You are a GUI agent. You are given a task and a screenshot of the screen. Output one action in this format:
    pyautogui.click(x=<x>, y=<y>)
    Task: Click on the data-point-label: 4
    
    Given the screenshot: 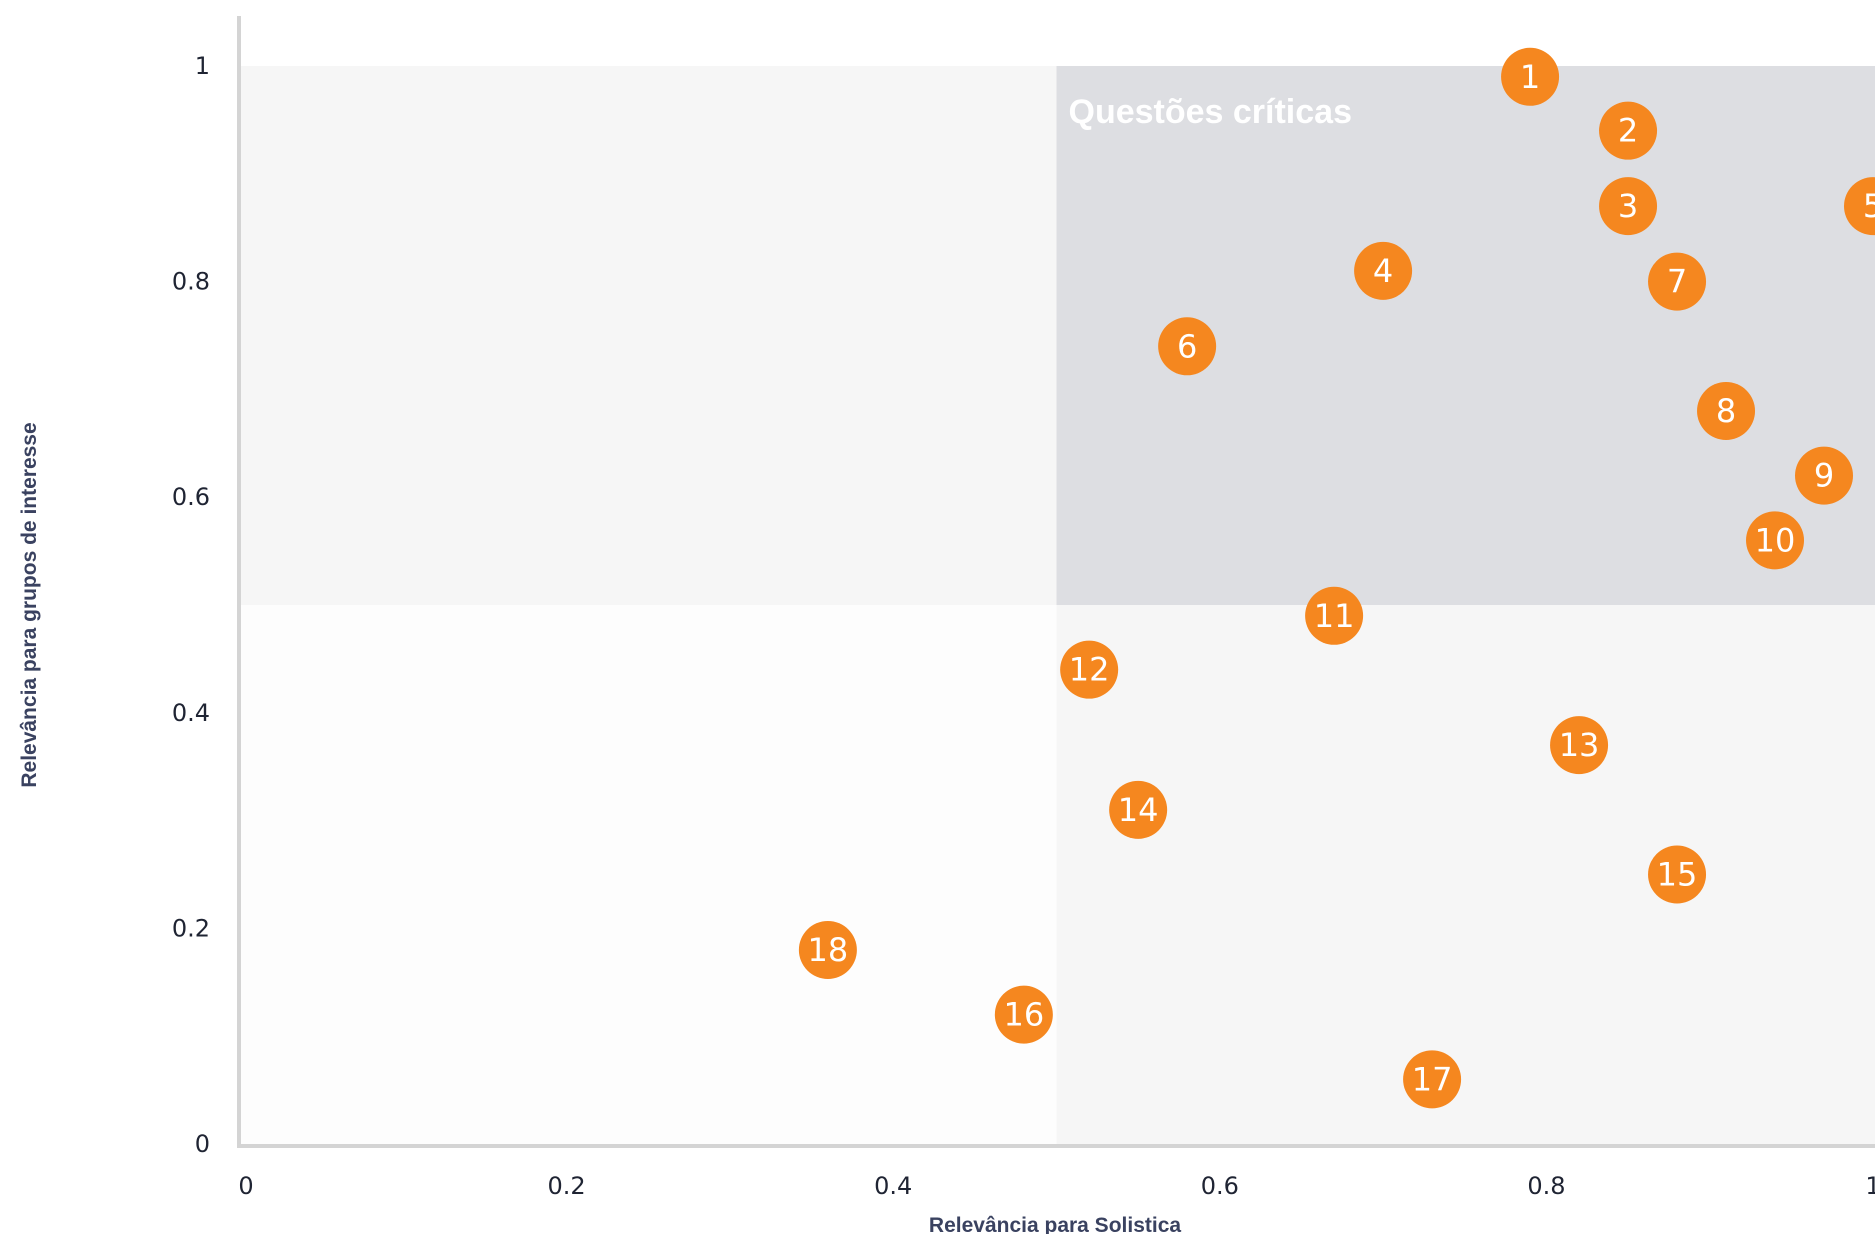 What is the action you would take?
    pyautogui.click(x=1383, y=271)
    